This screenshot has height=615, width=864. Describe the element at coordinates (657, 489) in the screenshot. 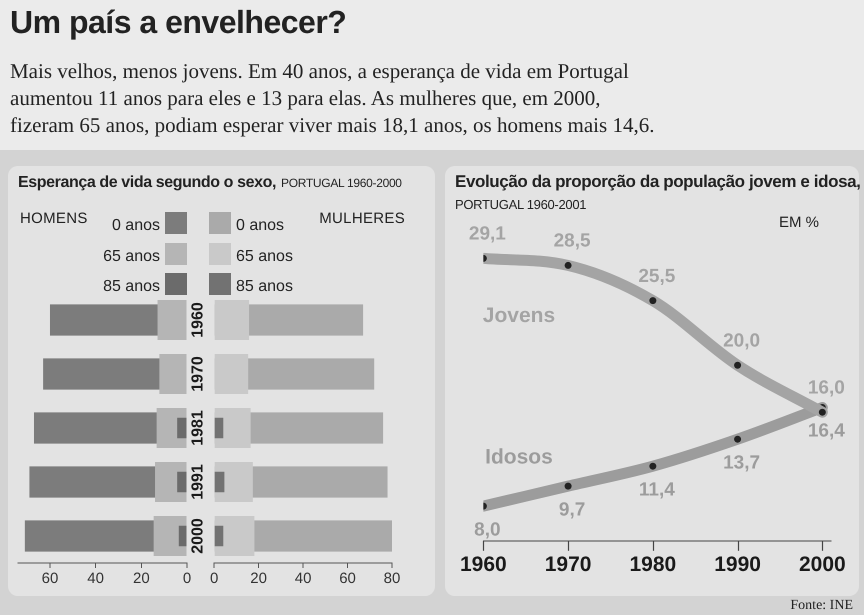

I see `data-label: 11,4` at that location.